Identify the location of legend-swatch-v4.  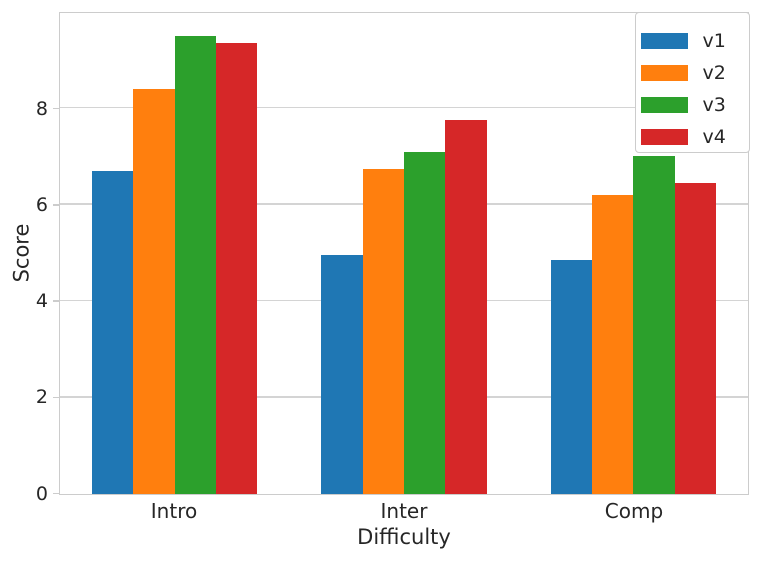
(664, 136).